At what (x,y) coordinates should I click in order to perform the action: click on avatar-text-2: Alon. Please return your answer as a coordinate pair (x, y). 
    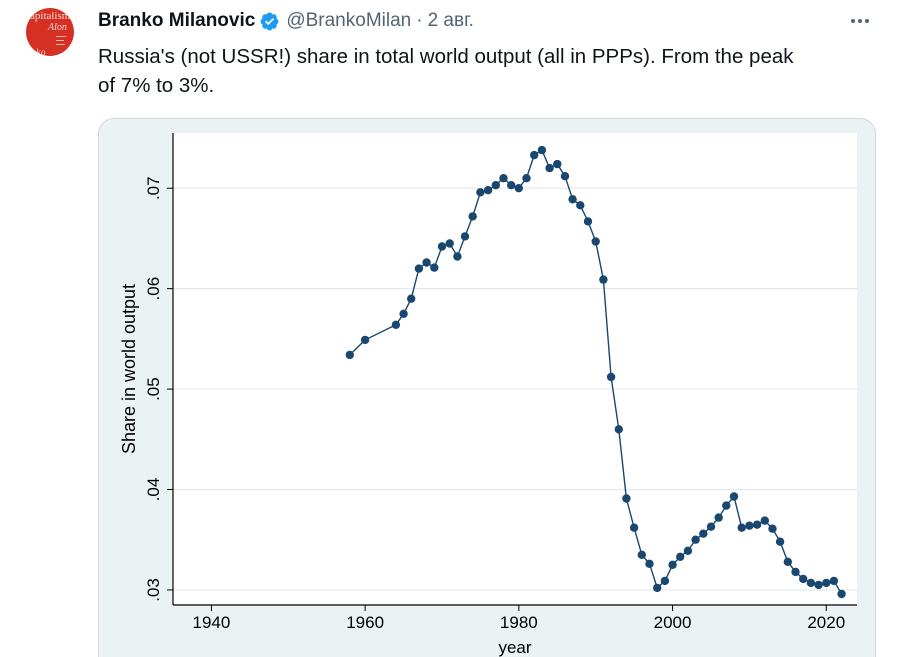
    Looking at the image, I should click on (57, 27).